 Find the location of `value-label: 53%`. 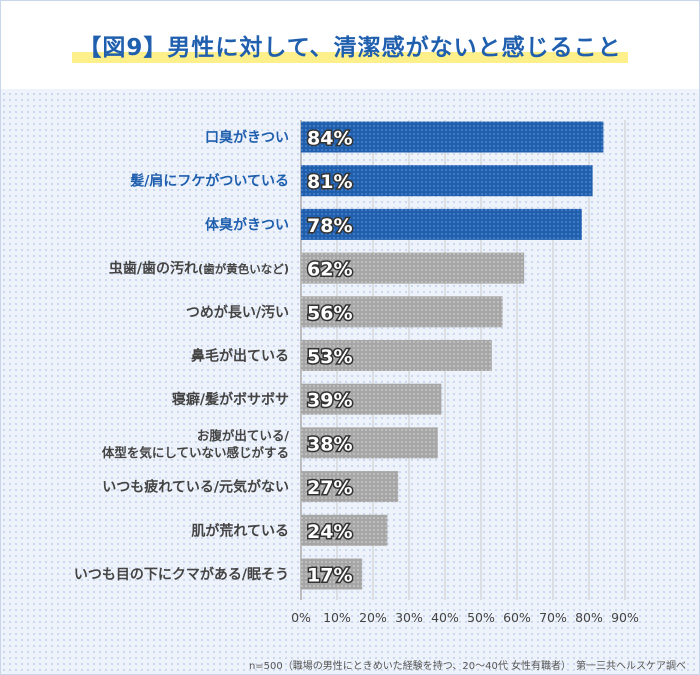

value-label: 53% is located at coordinates (329, 357).